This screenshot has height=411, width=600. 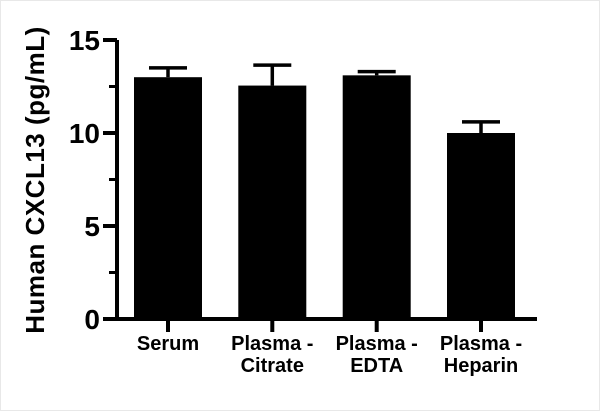 What do you see at coordinates (92, 226) in the screenshot?
I see `y-tick-label-5: 5` at bounding box center [92, 226].